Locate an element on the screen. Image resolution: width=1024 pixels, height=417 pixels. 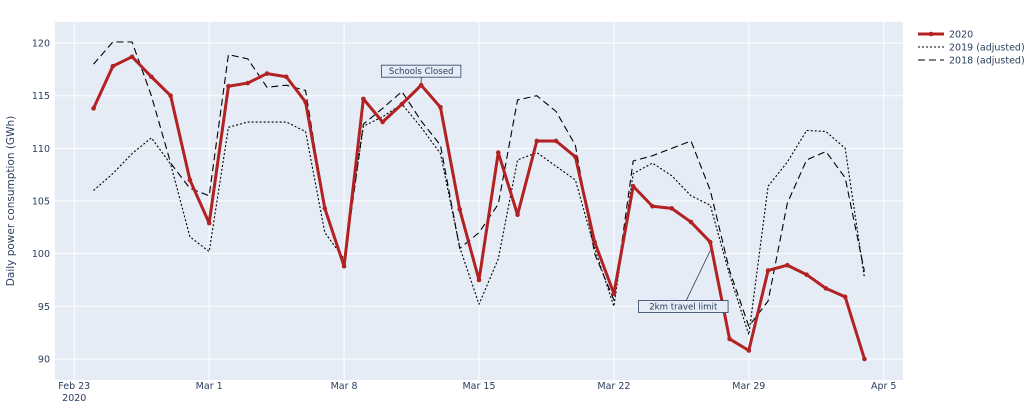
legend-item: 2018 (adjusted) is located at coordinates (971, 60).